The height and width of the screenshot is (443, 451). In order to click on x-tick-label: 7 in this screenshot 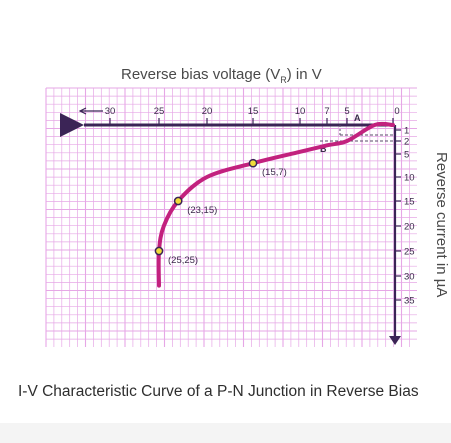, I will do `click(326, 111)`.